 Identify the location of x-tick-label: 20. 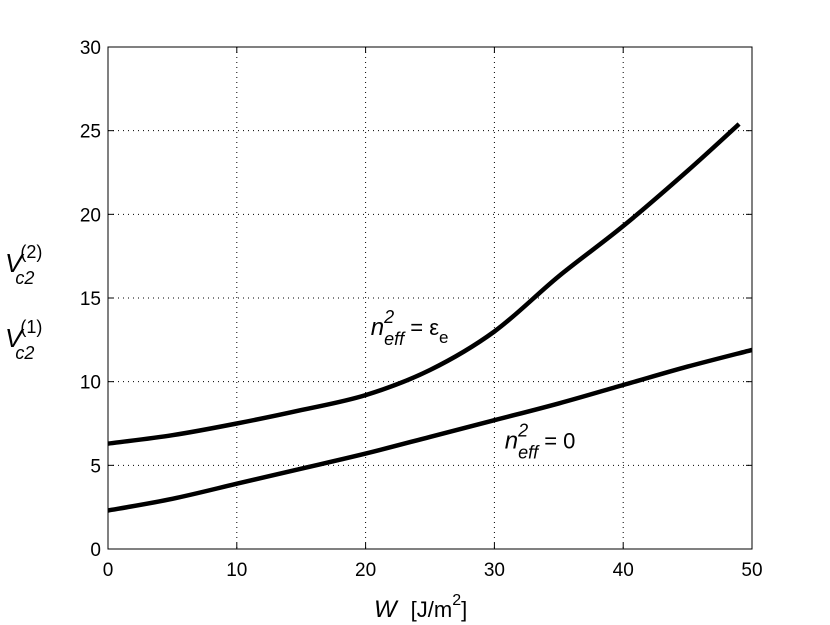
(365, 570).